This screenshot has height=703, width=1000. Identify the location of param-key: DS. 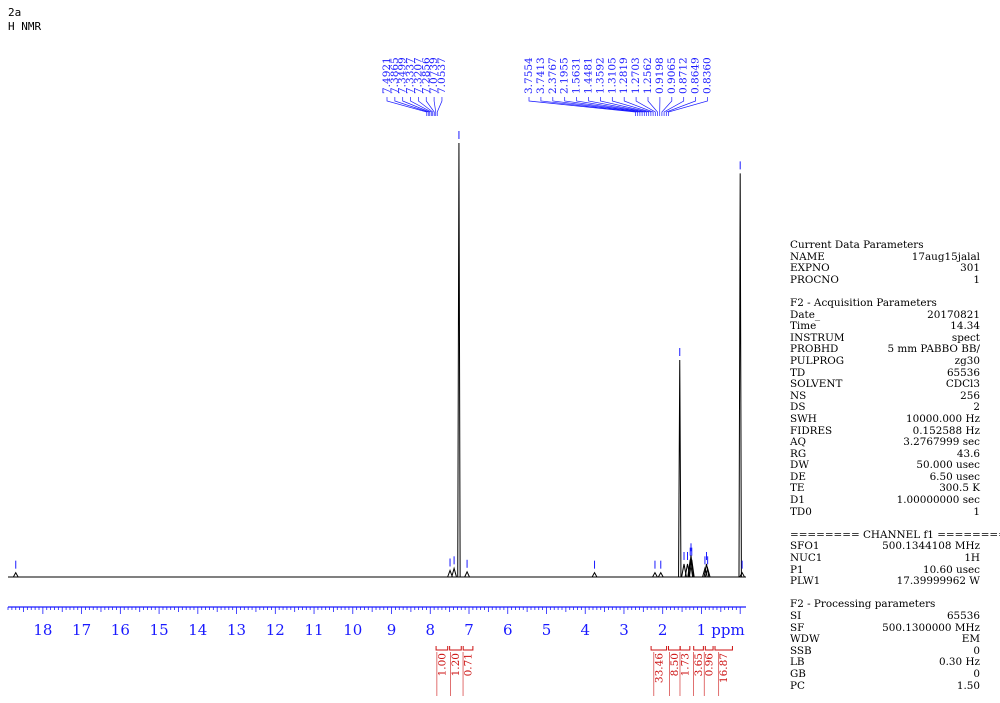
(798, 407).